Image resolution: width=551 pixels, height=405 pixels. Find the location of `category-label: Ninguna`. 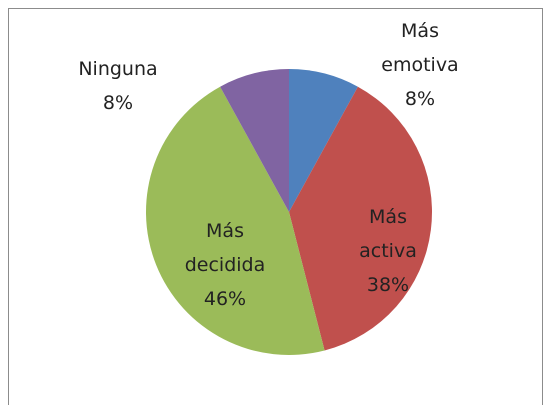

category-label: Ninguna is located at coordinates (118, 69).